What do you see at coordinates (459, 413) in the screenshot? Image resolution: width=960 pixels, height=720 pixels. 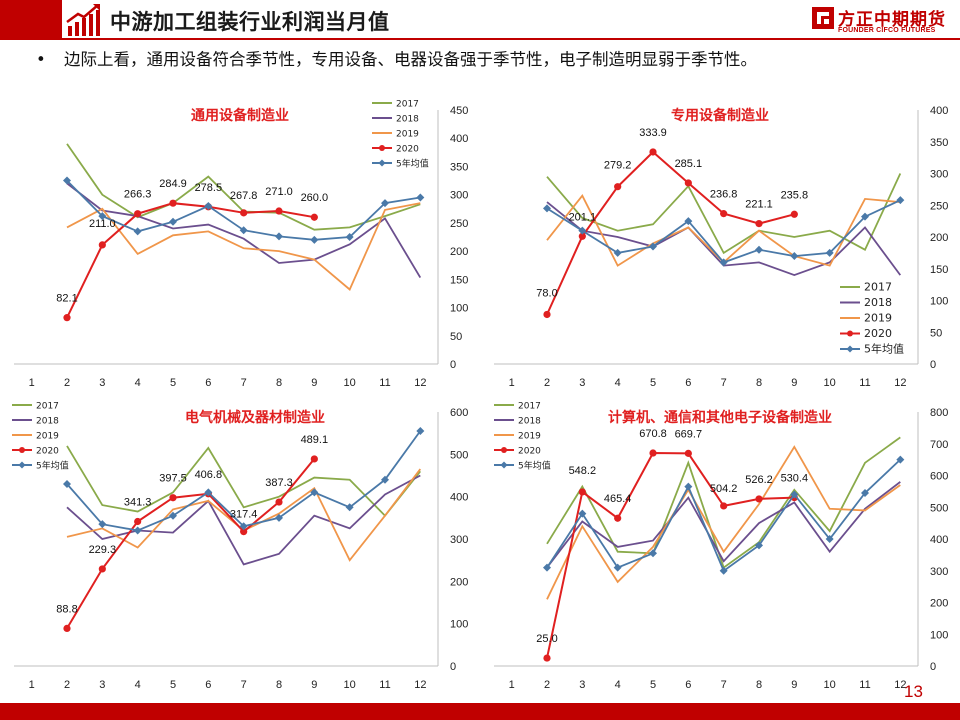 I see `y-tick-label: 600` at bounding box center [459, 413].